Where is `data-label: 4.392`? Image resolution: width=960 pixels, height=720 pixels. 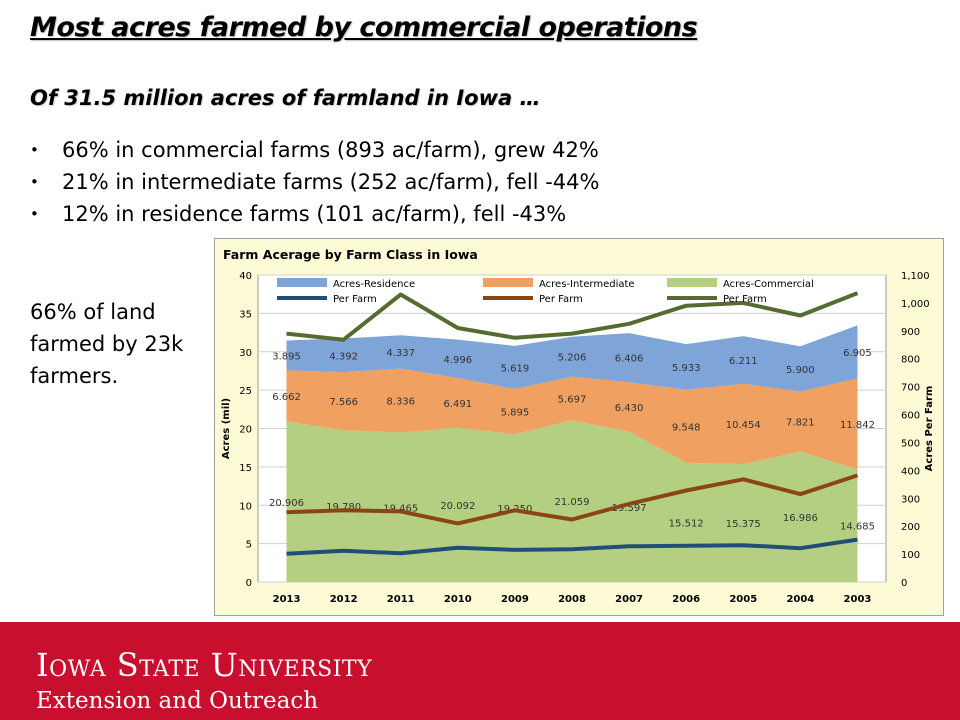
data-label: 4.392 is located at coordinates (343, 356).